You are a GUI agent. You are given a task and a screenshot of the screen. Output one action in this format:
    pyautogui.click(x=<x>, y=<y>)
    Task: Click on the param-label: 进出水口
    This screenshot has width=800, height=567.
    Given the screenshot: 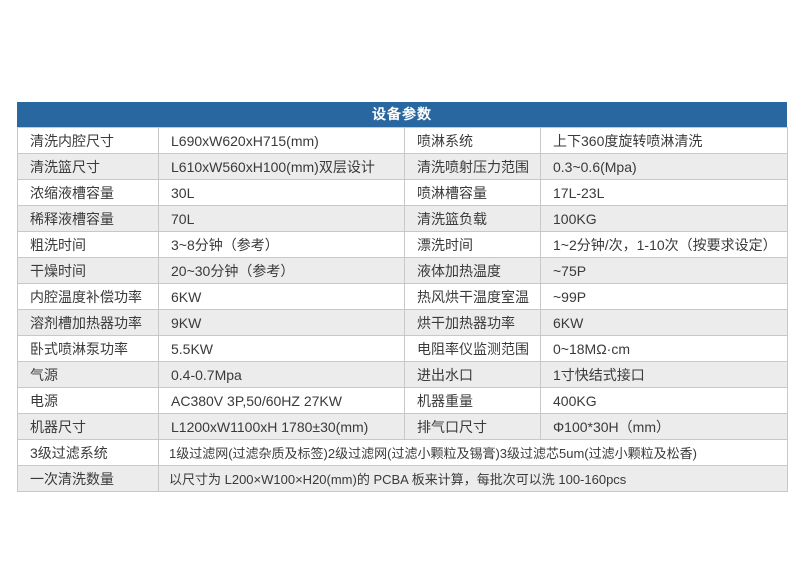 What is the action you would take?
    pyautogui.click(x=472, y=374)
    